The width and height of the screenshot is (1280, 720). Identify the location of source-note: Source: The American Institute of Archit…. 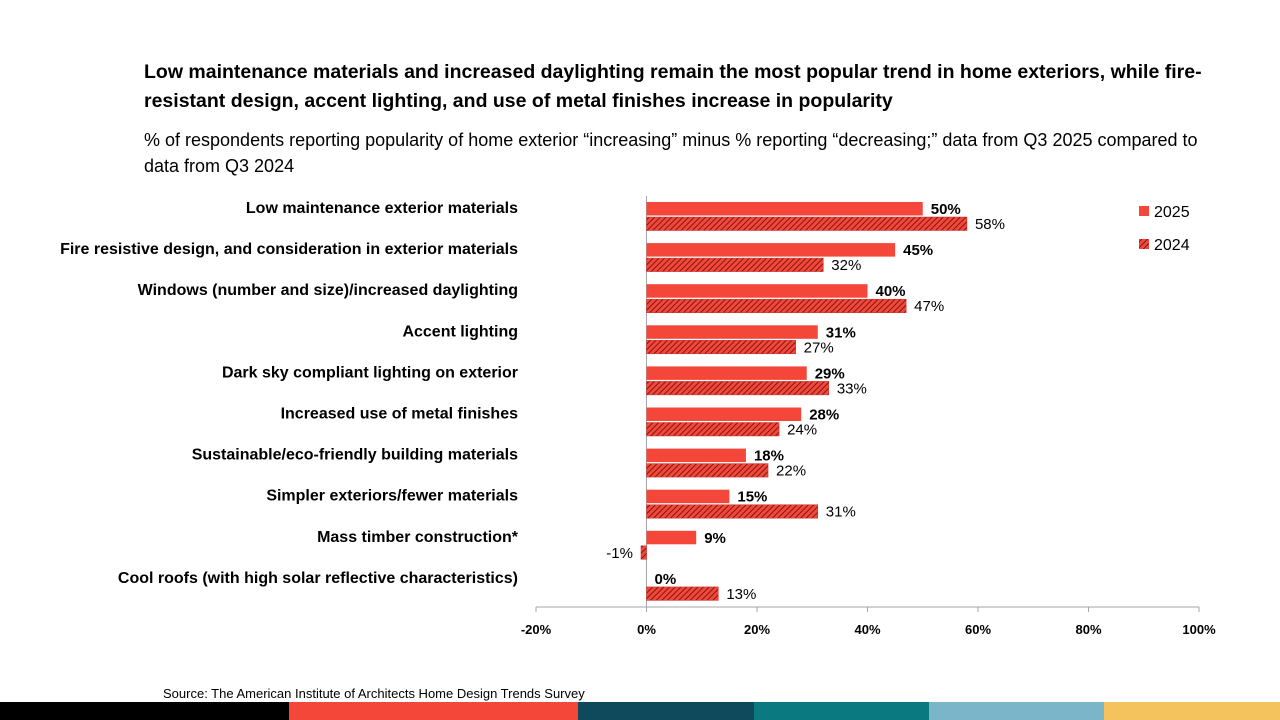
(374, 693).